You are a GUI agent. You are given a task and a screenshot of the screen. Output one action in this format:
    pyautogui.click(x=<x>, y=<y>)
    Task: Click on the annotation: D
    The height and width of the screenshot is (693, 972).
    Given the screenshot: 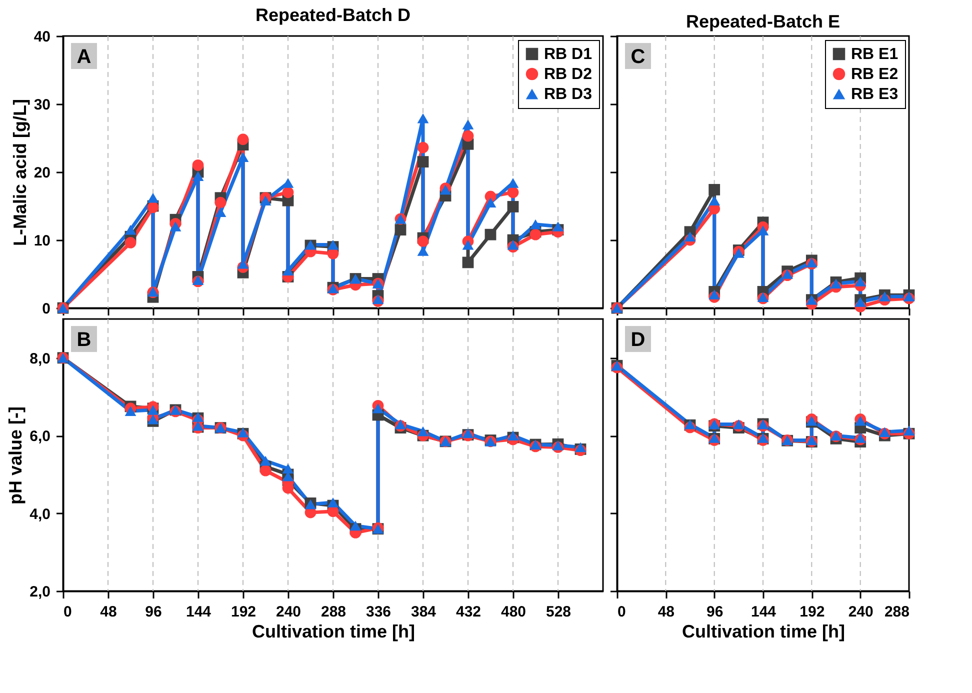 What is the action you would take?
    pyautogui.click(x=638, y=340)
    